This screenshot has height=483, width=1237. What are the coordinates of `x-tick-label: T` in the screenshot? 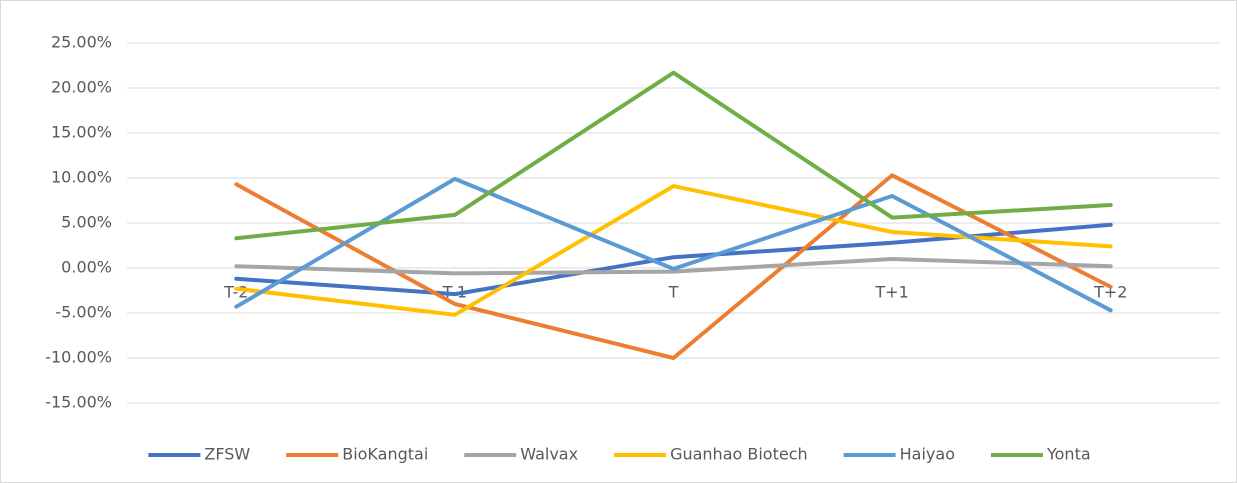 It's located at (673, 292).